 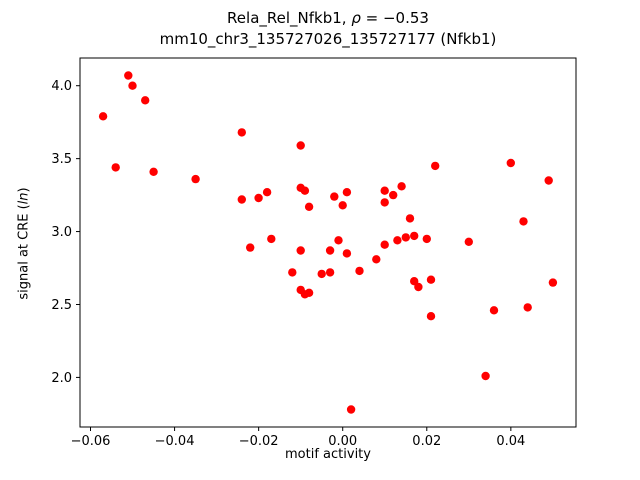 I want to click on y-tick-label: 2.5, so click(x=61, y=305).